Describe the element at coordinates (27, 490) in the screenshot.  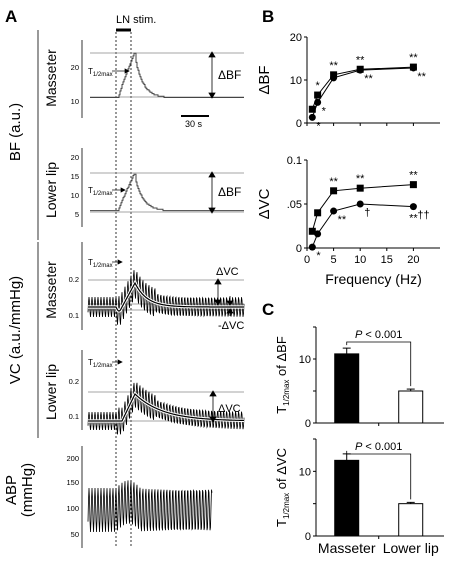
I see `abp-group-unit: (mmHg)` at that location.